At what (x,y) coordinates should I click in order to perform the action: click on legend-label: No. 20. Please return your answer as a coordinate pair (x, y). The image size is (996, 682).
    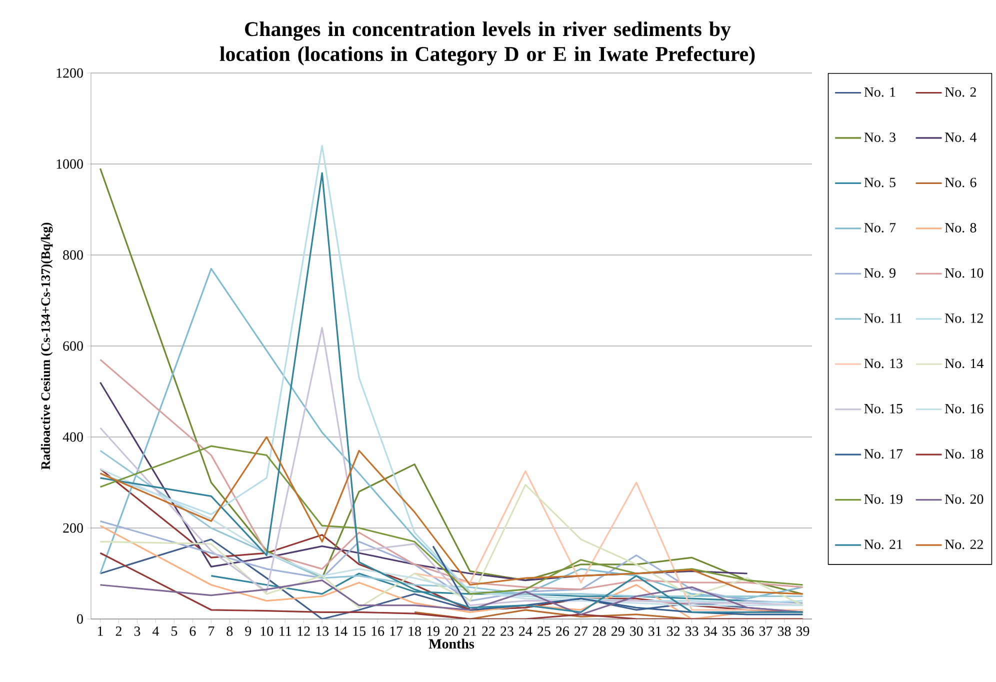
    Looking at the image, I should click on (964, 499).